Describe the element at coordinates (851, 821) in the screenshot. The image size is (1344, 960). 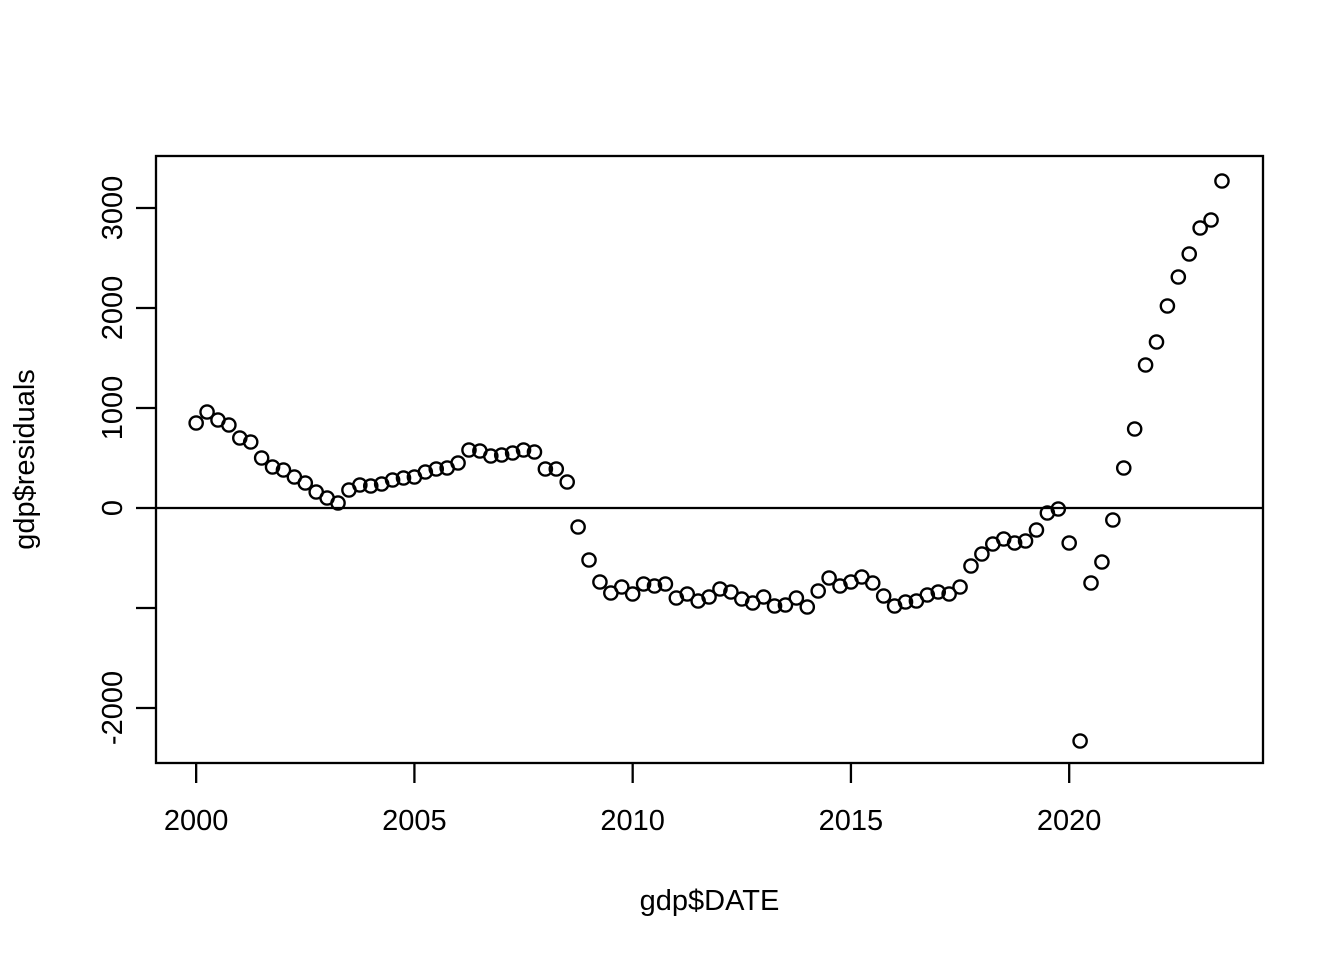
I see `x-tick-label: 2015` at that location.